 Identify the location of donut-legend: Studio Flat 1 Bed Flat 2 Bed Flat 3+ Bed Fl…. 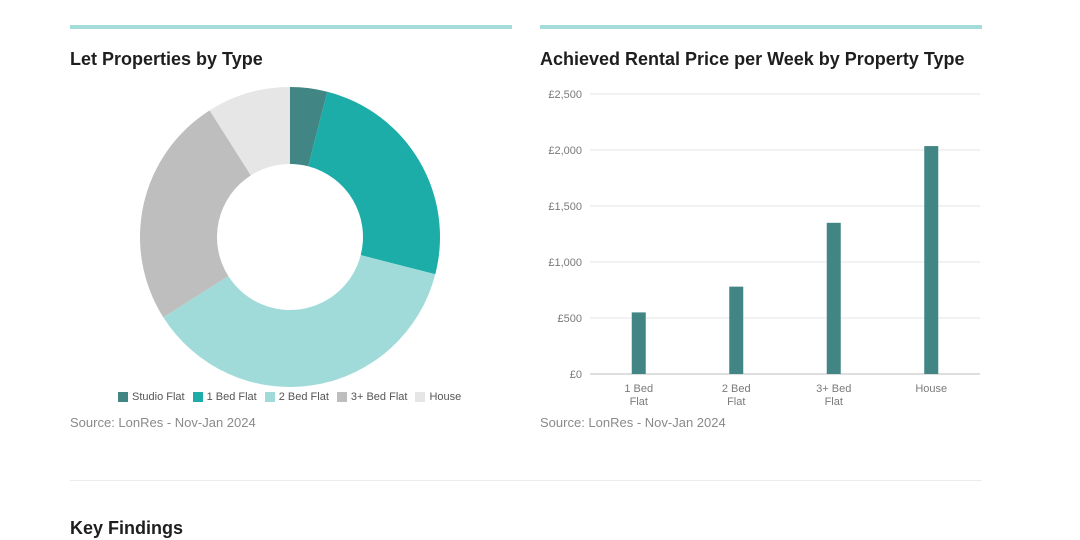
(289, 397).